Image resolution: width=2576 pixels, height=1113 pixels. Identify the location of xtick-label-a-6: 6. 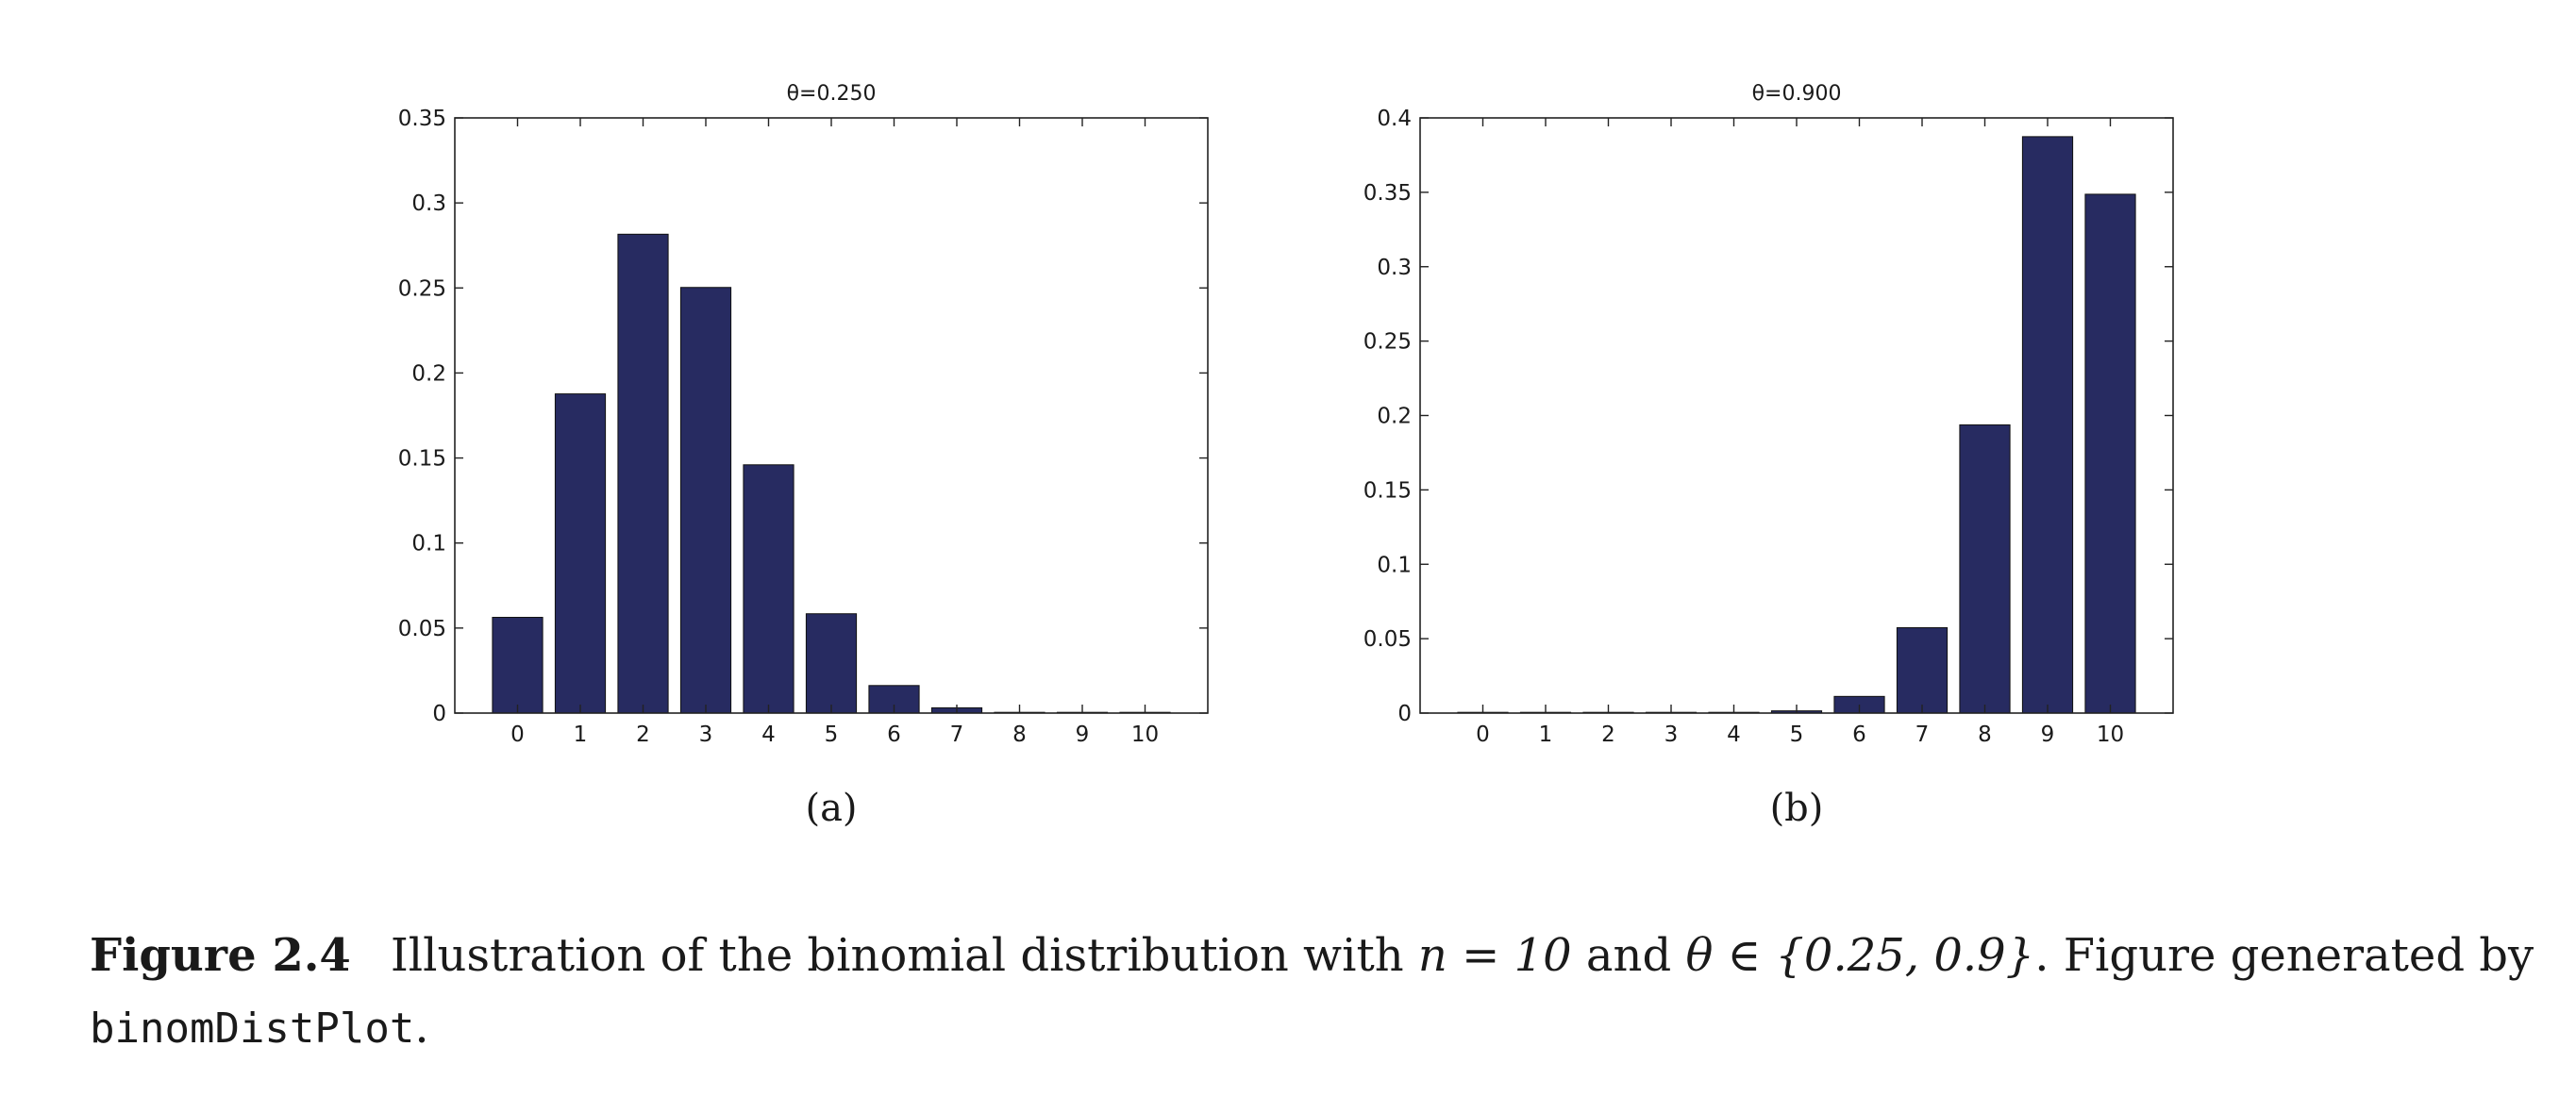
(894, 735).